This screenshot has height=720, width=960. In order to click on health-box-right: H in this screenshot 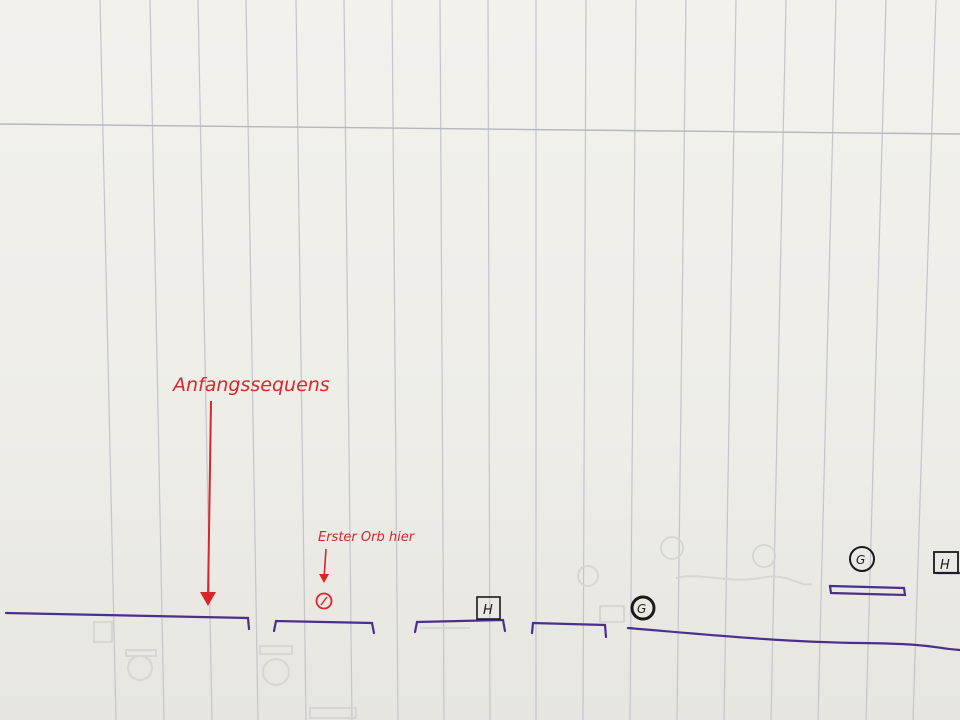, I will do `click(946, 562)`.